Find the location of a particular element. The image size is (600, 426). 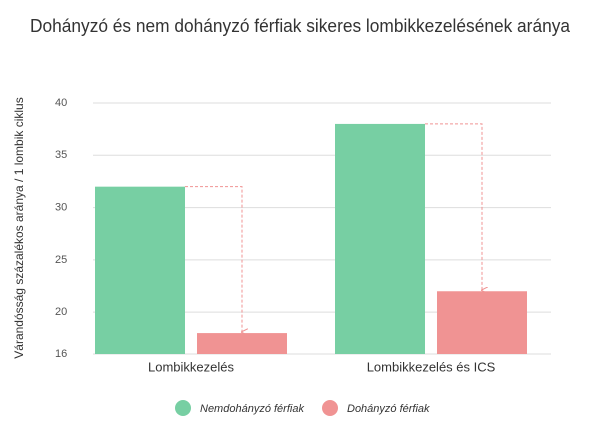

y-tick-label: 16 is located at coordinates (61, 354).